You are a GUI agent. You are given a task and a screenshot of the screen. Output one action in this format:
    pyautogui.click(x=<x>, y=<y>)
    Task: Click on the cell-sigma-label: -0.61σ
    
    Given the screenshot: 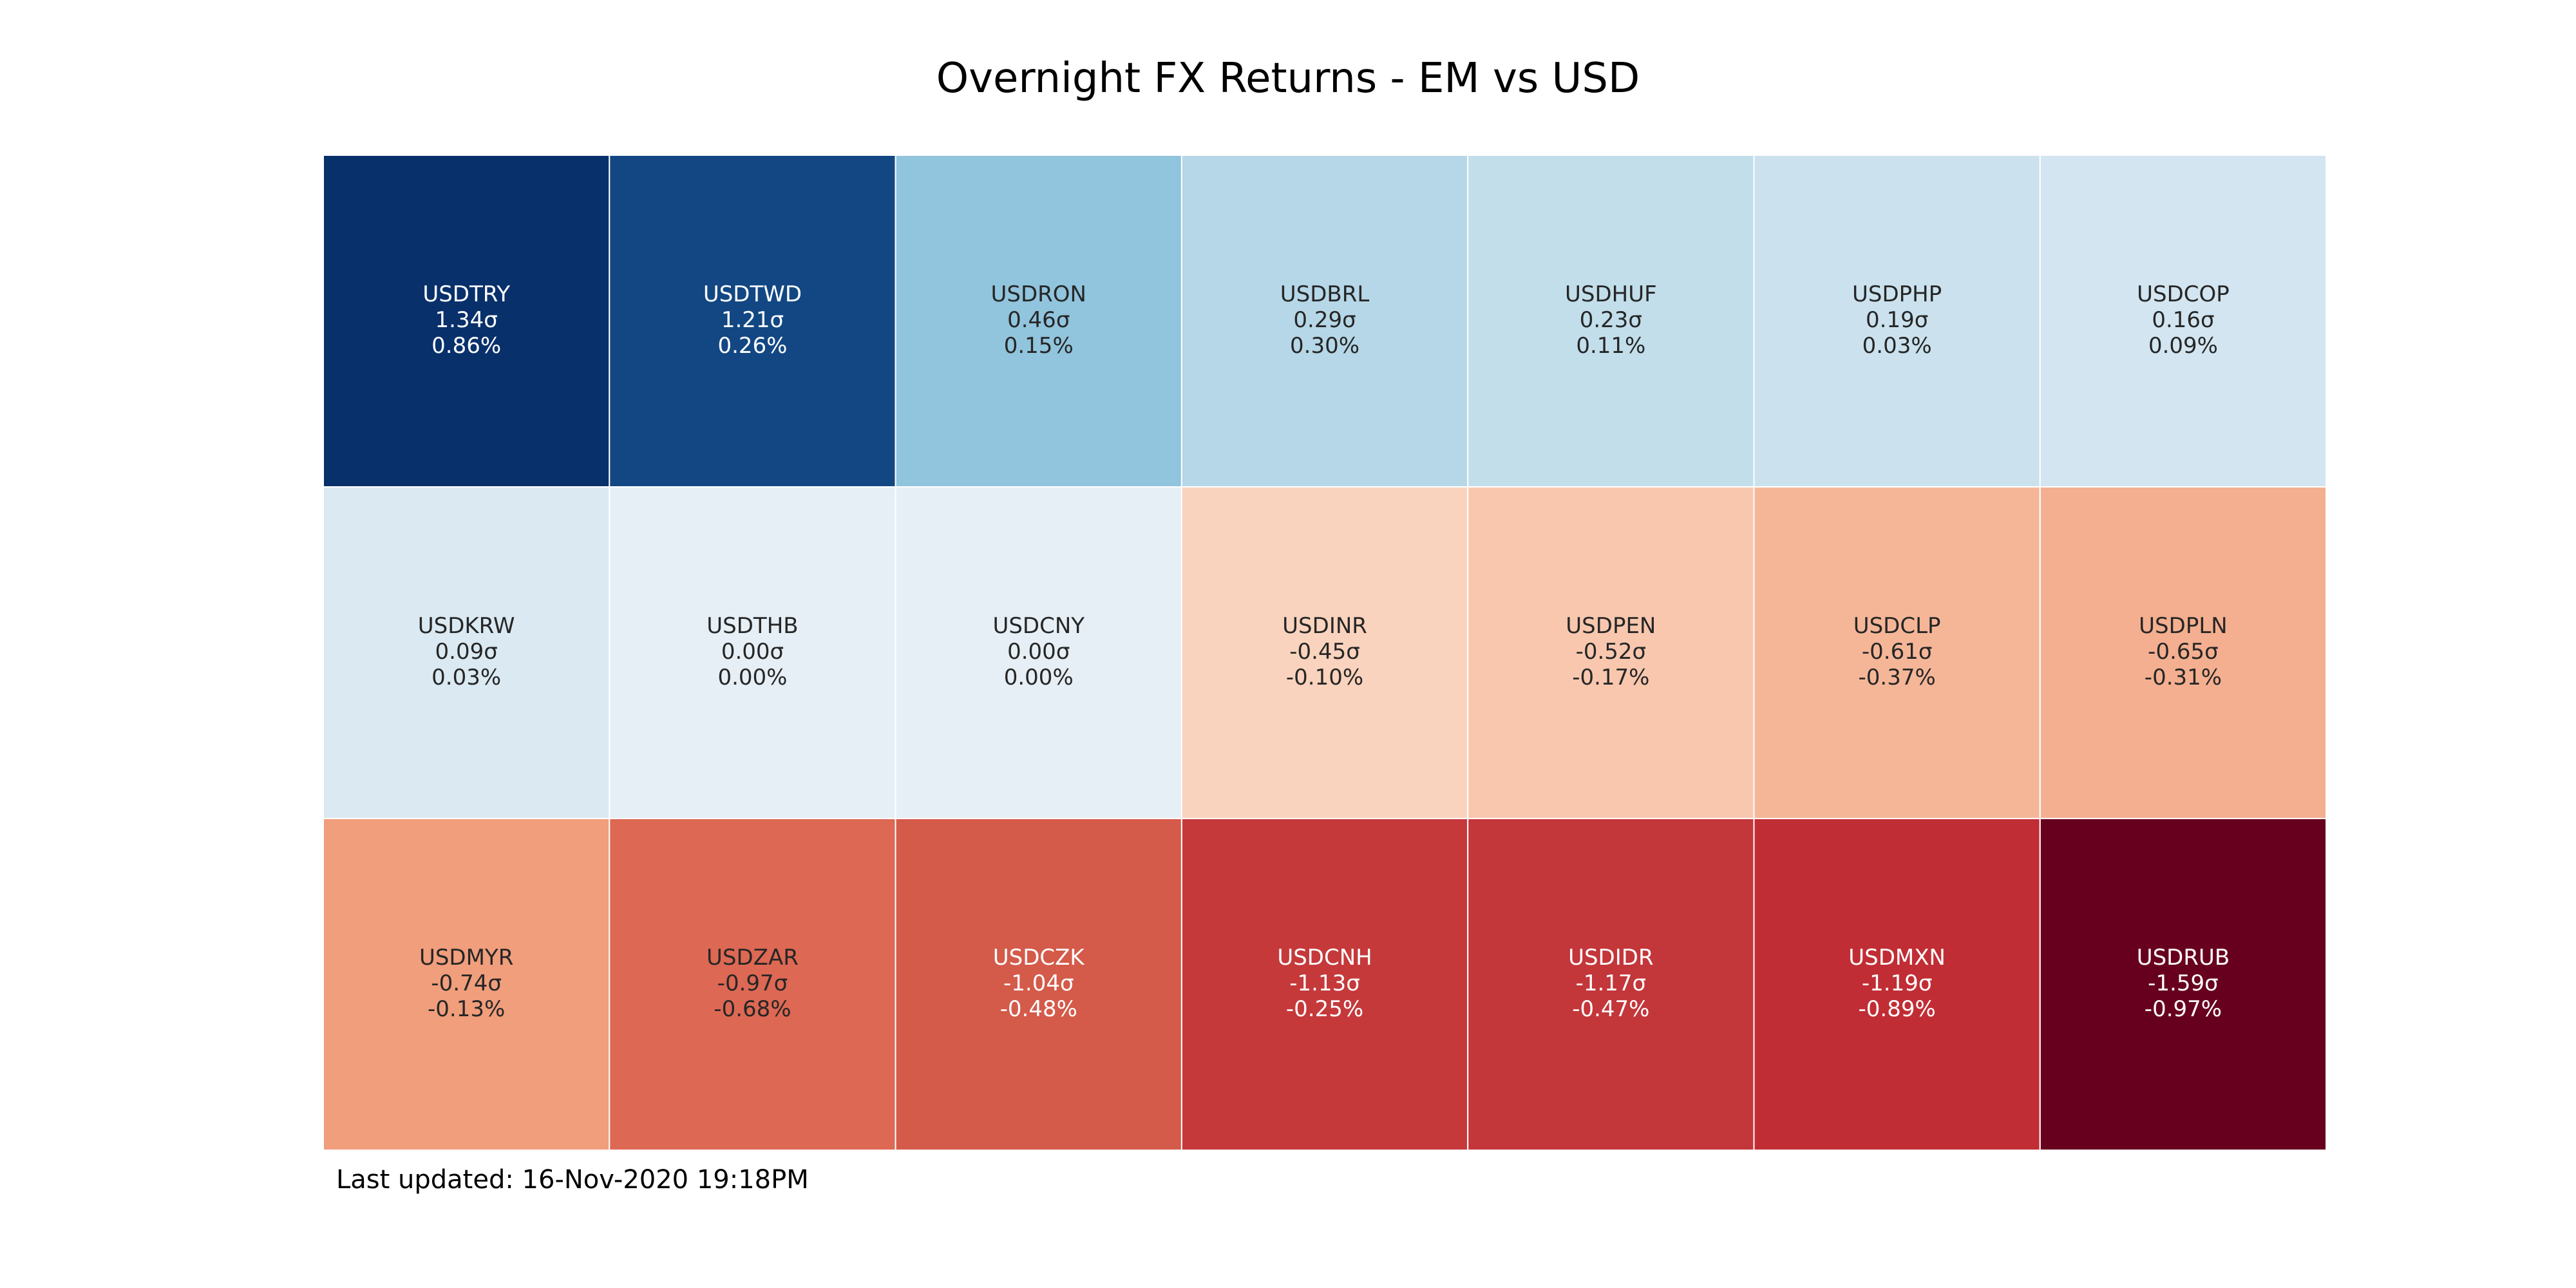 What is the action you would take?
    pyautogui.click(x=1898, y=652)
    